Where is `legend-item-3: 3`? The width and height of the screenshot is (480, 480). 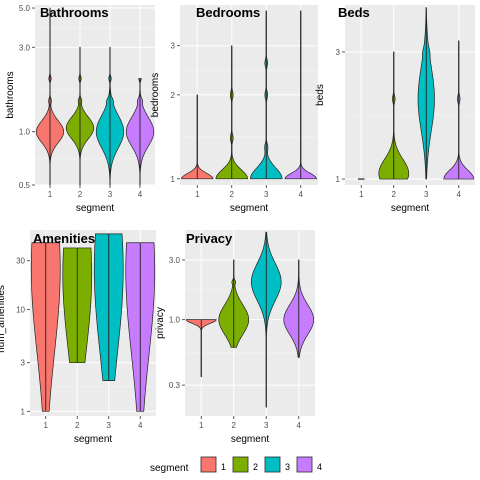
legend-item-3: 3 is located at coordinates (277, 464).